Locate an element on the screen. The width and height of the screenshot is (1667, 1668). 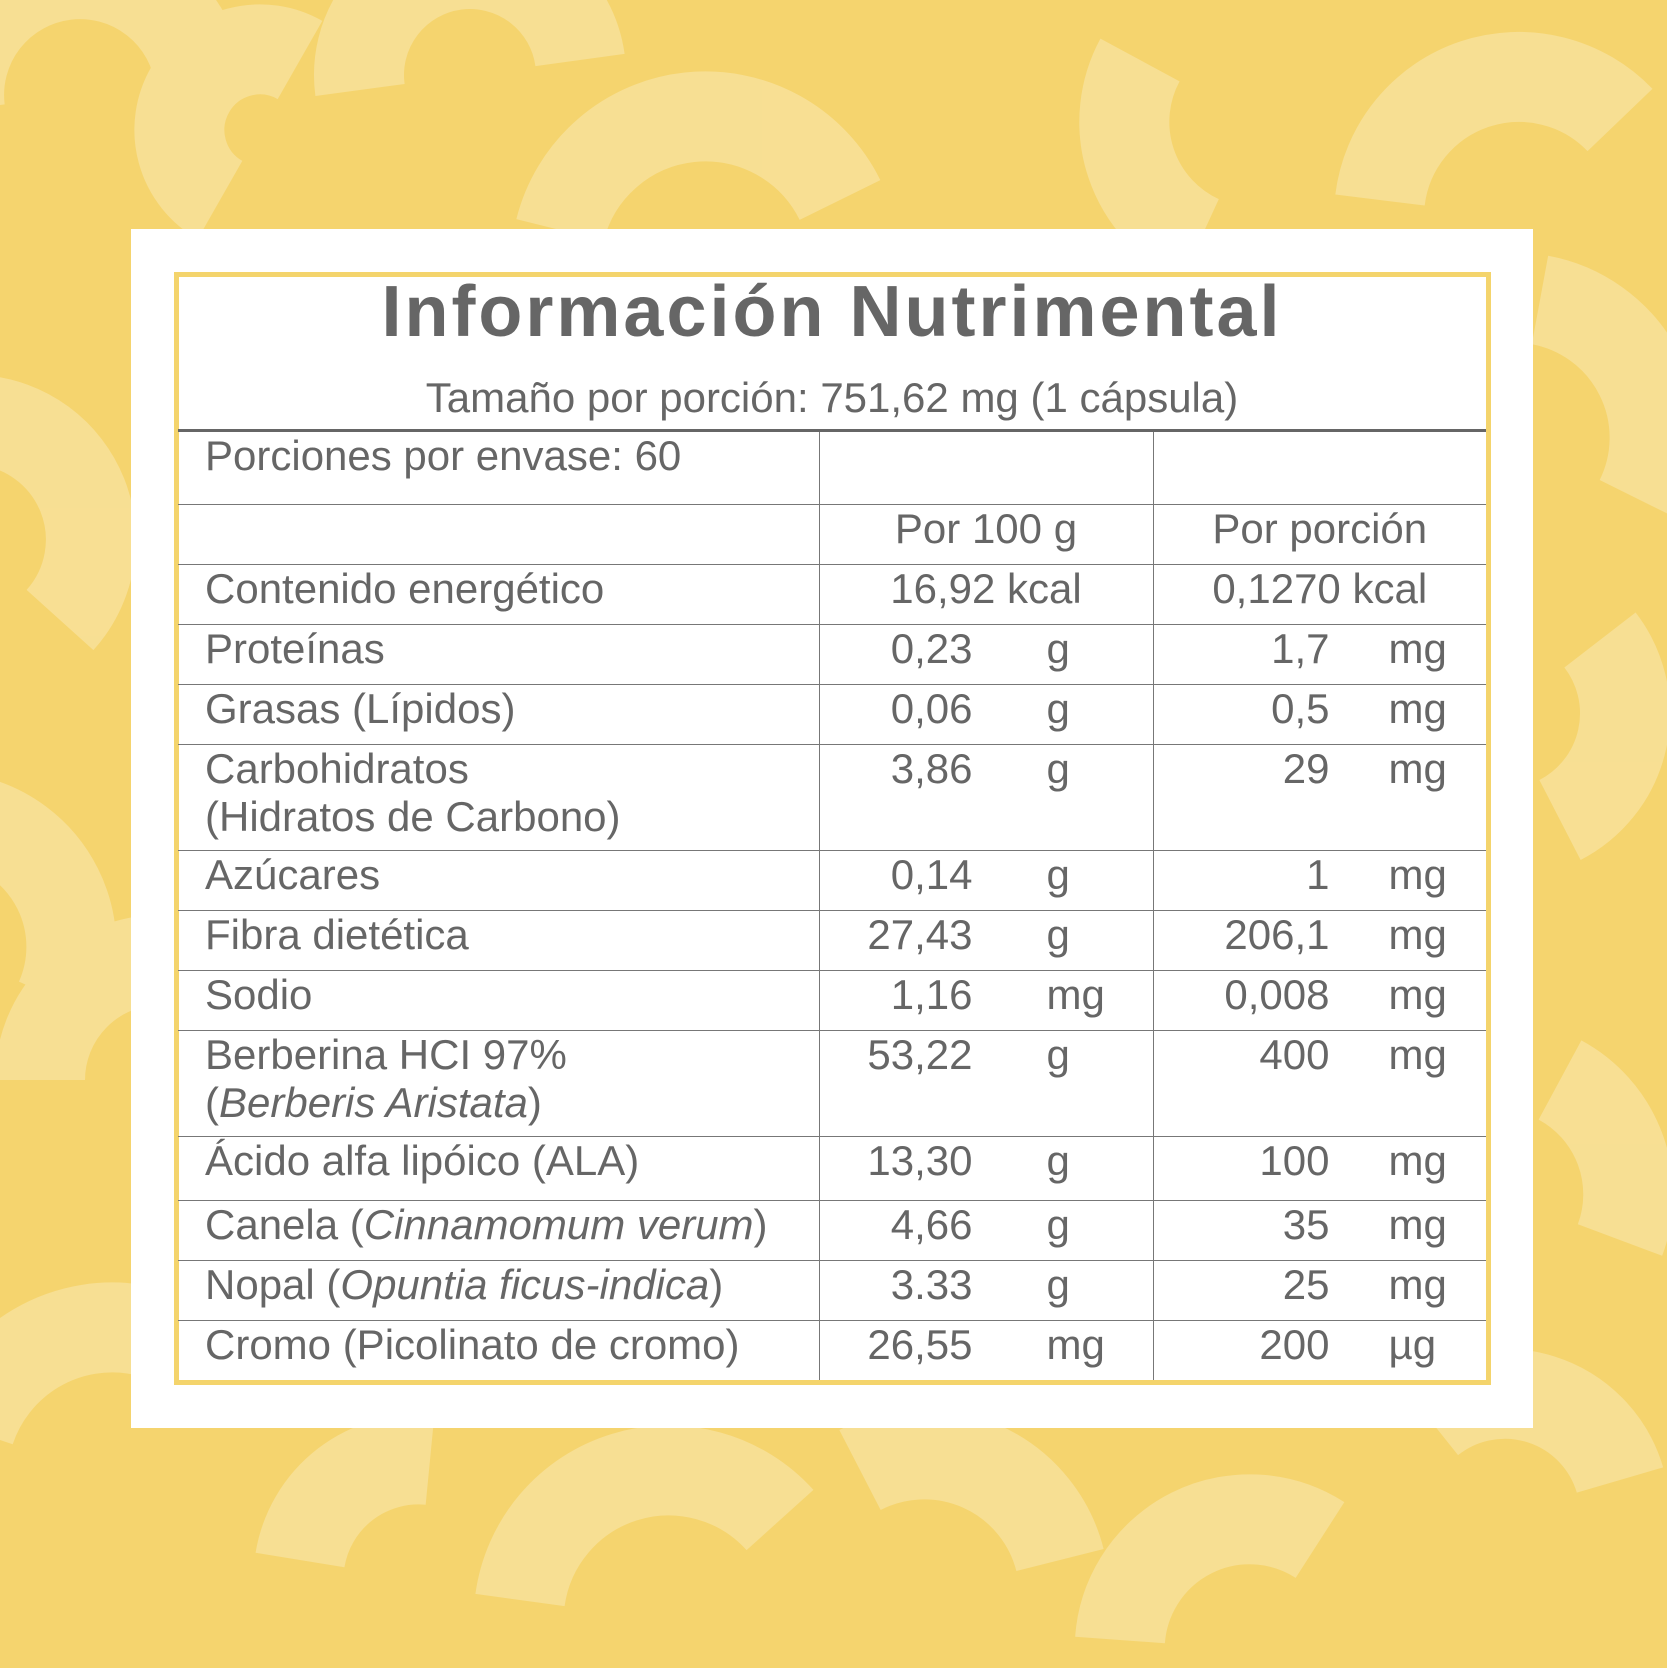
table-row: Grasas (Lípidos) 0,06 g 0,5 mg is located at coordinates (832, 714).